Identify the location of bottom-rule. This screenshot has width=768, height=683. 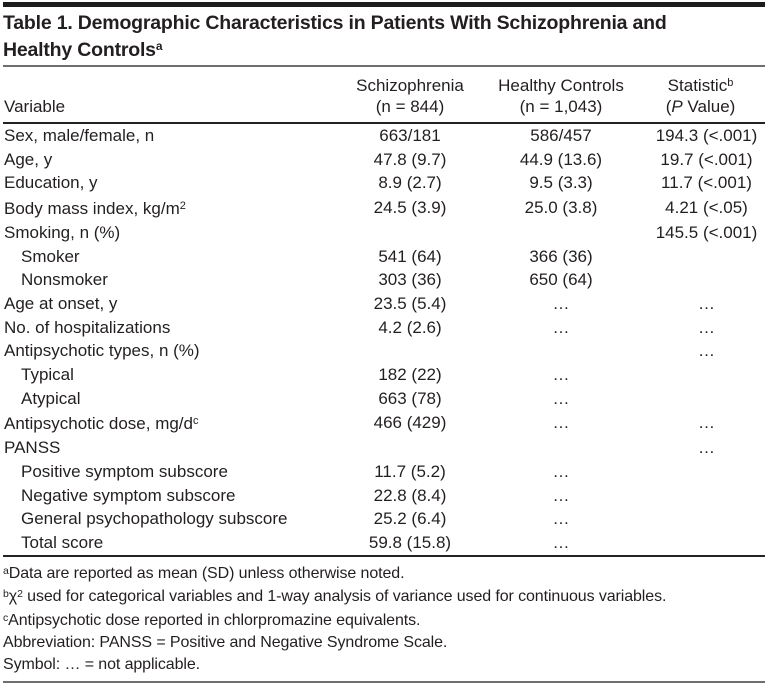
(384, 681).